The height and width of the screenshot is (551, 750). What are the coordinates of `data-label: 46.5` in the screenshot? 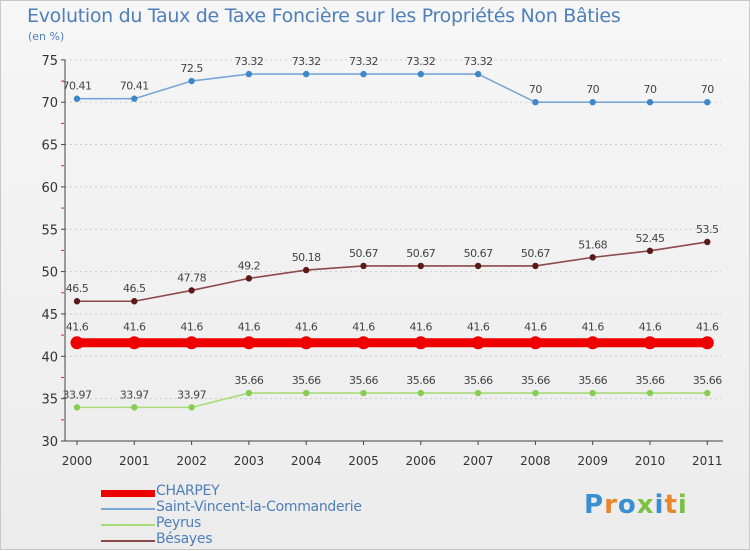 It's located at (134, 288).